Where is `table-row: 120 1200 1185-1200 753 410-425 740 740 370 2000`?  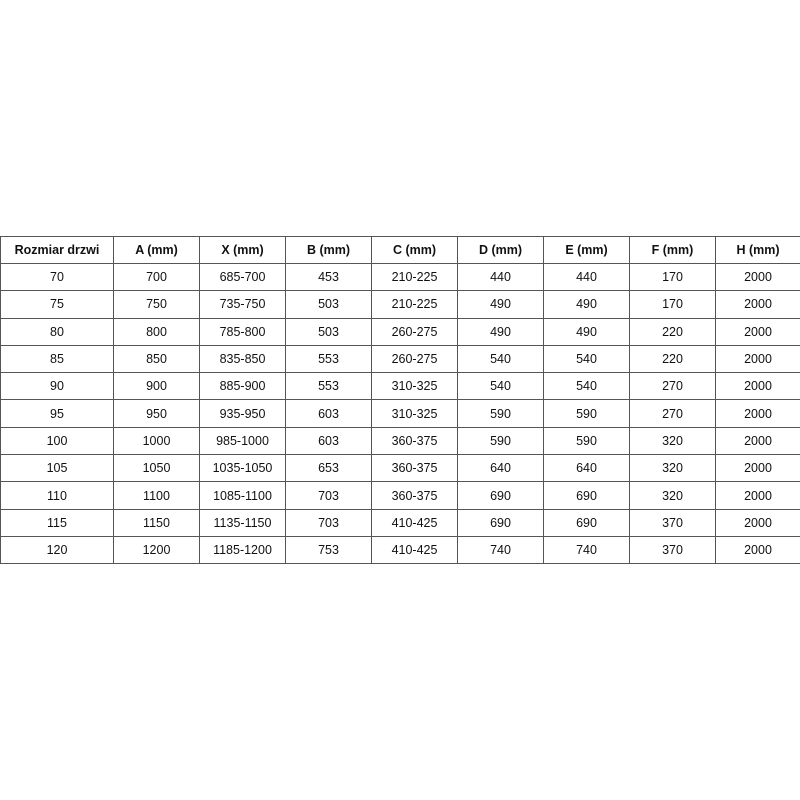
table-row: 120 1200 1185-1200 753 410-425 740 740 370 2000 is located at coordinates (400, 550).